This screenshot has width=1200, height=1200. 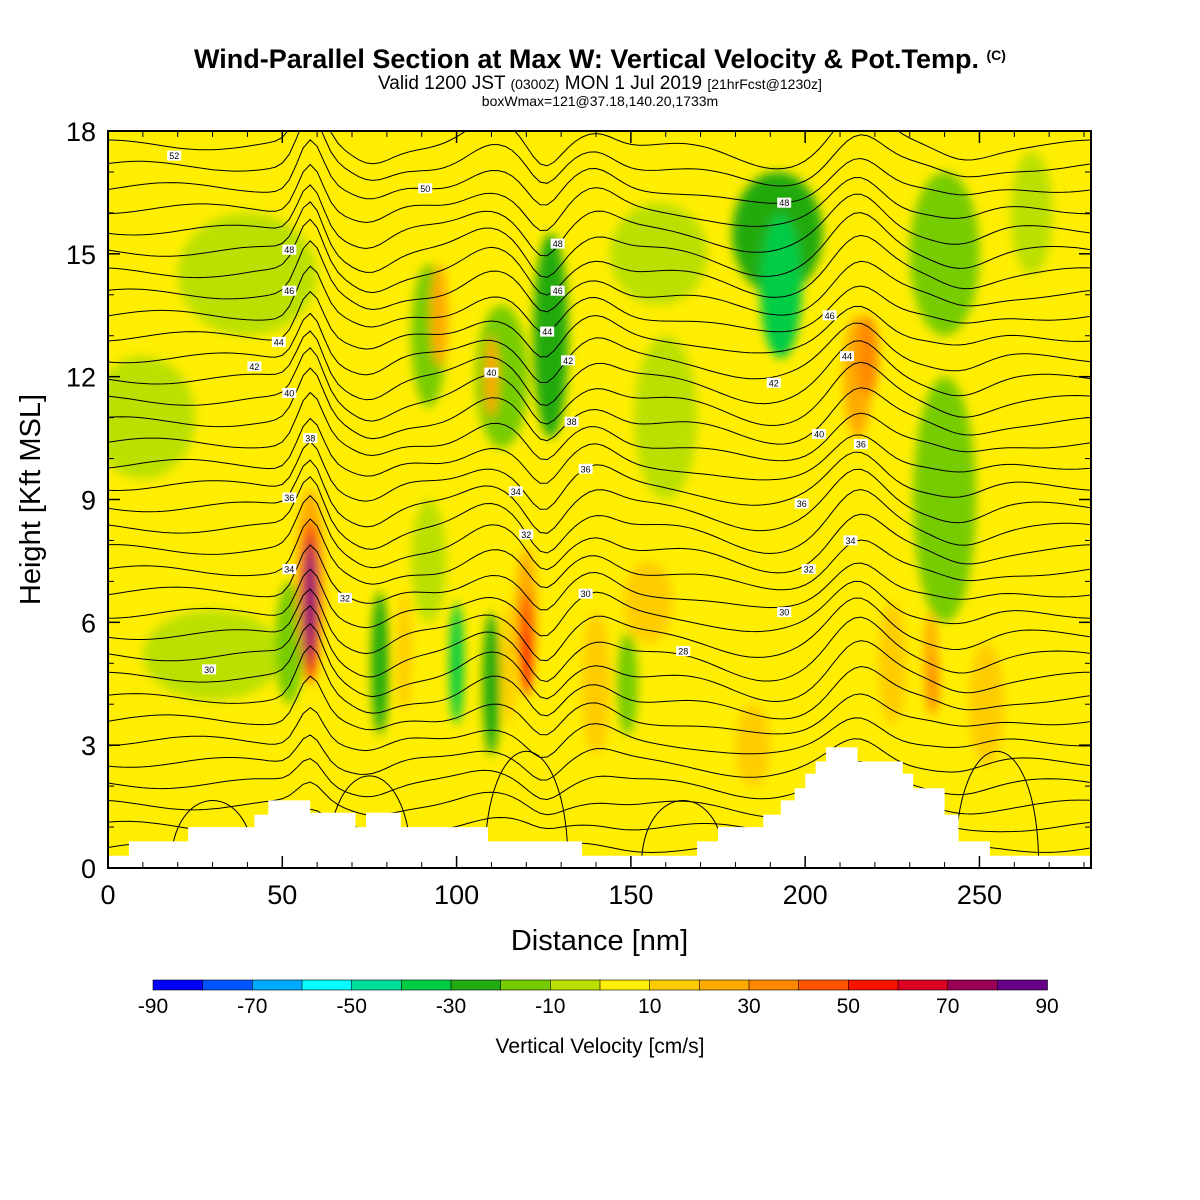 What do you see at coordinates (599, 941) in the screenshot?
I see `x-axis-label: Distance [nm]` at bounding box center [599, 941].